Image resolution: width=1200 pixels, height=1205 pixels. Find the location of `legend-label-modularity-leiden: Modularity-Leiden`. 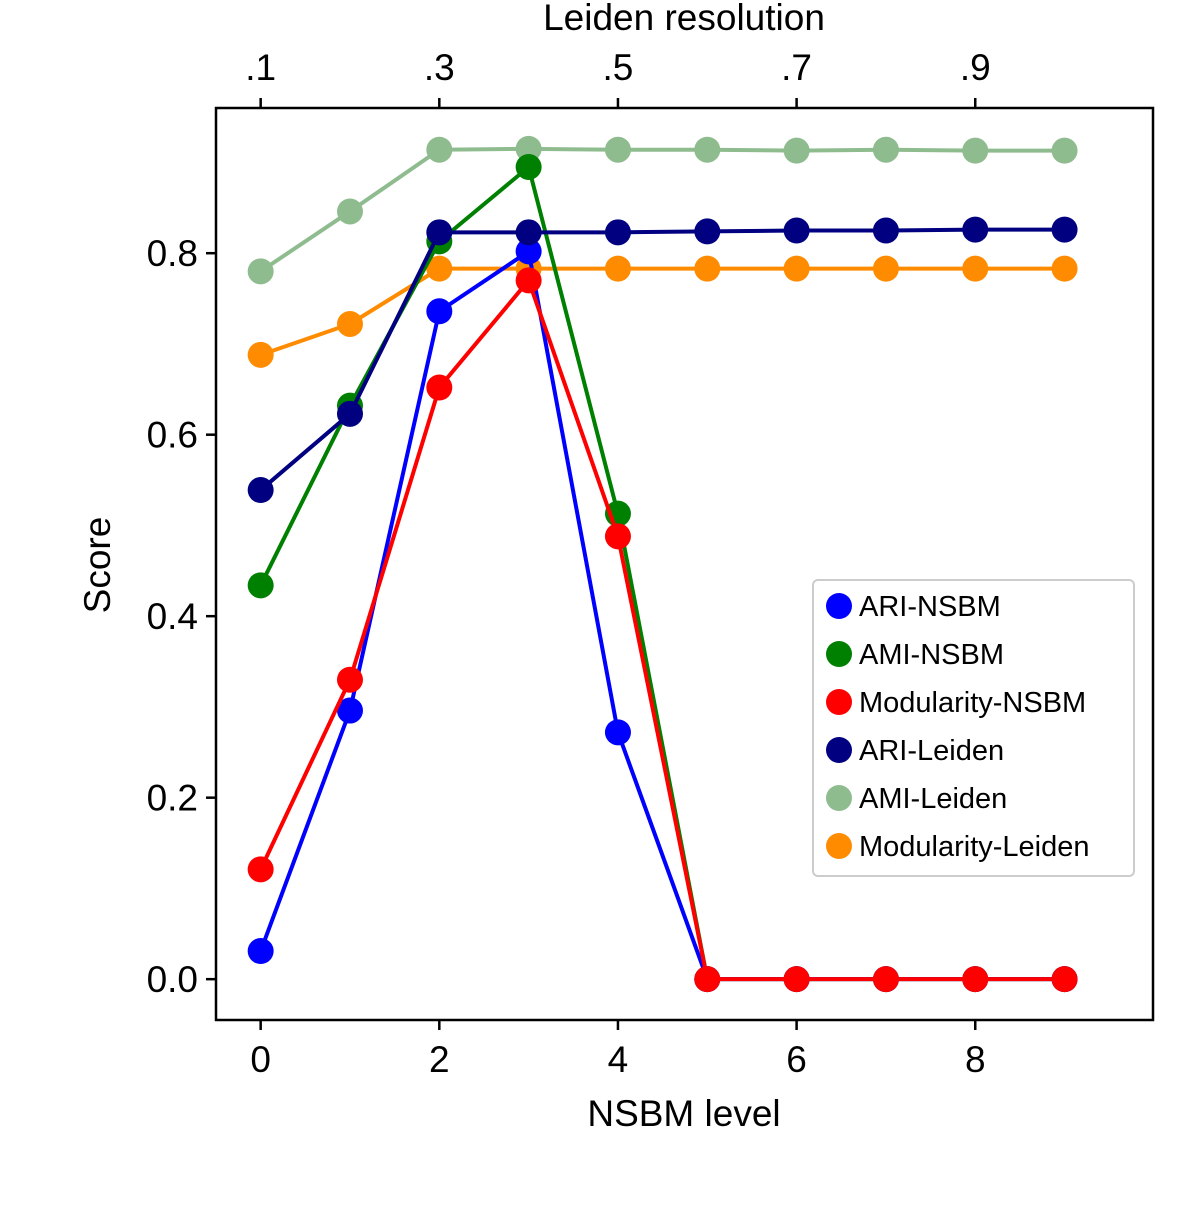

legend-label-modularity-leiden: Modularity-Leiden is located at coordinates (974, 847).